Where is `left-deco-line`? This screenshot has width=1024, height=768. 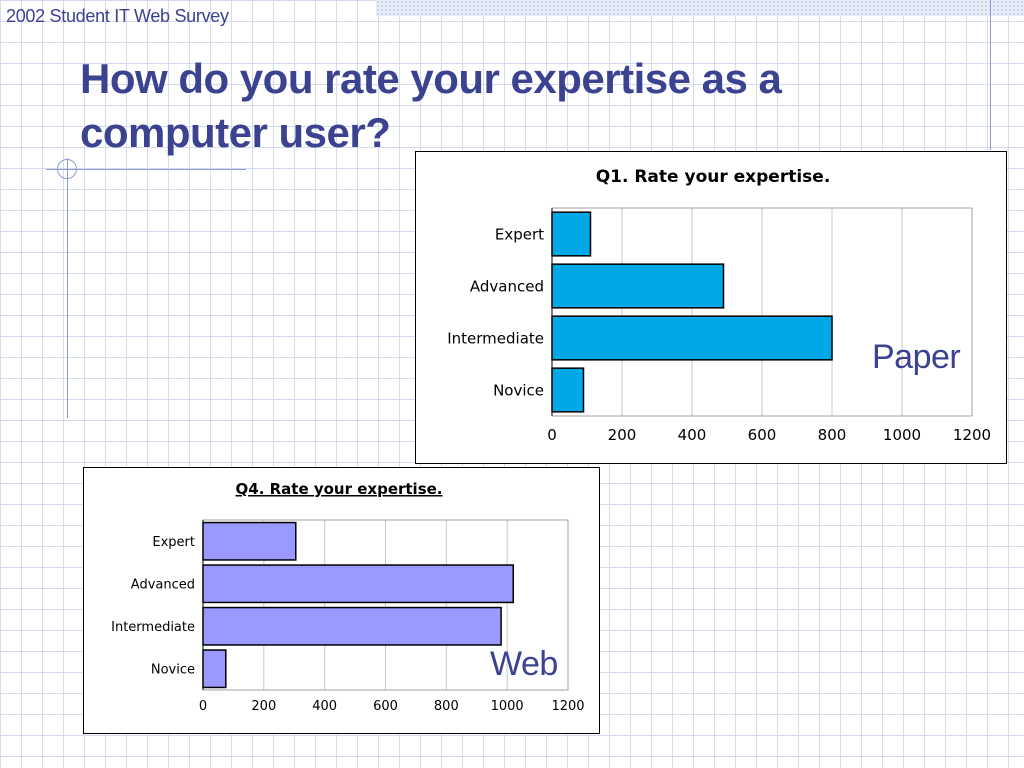
left-deco-line is located at coordinates (67, 288).